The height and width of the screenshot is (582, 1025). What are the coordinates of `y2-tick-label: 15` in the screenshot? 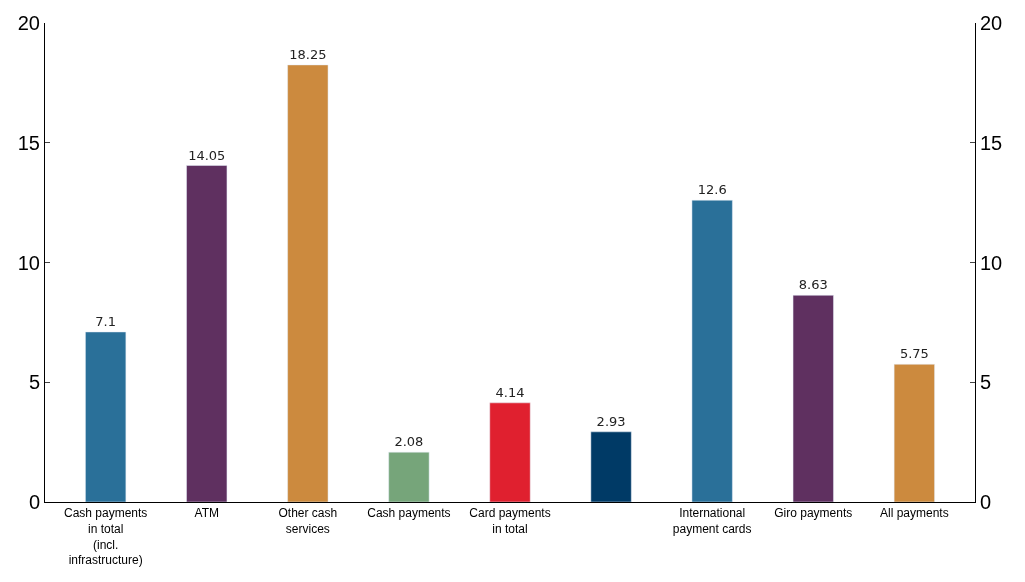 It's located at (991, 142).